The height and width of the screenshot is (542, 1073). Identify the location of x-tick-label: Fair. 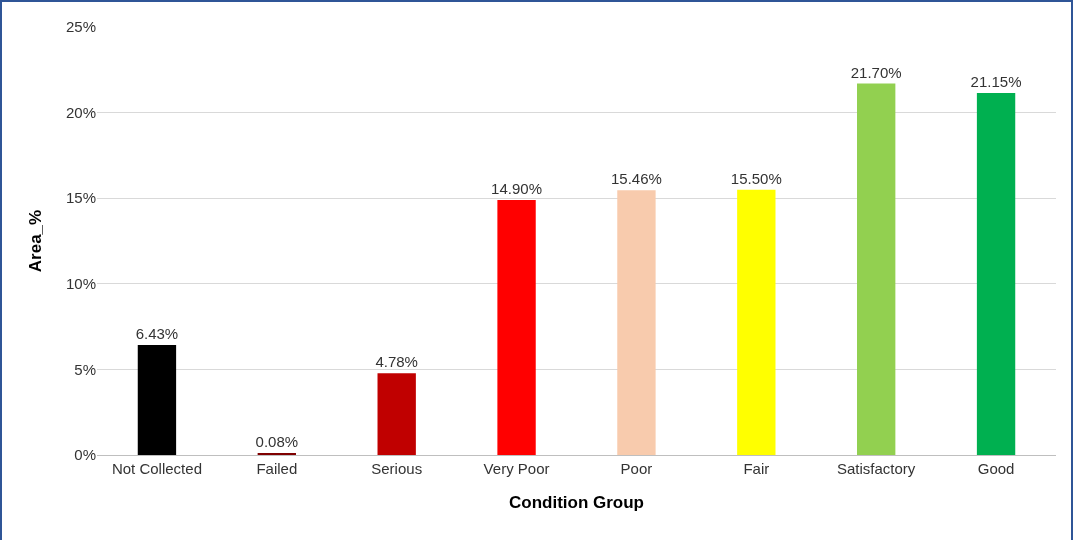
(756, 468).